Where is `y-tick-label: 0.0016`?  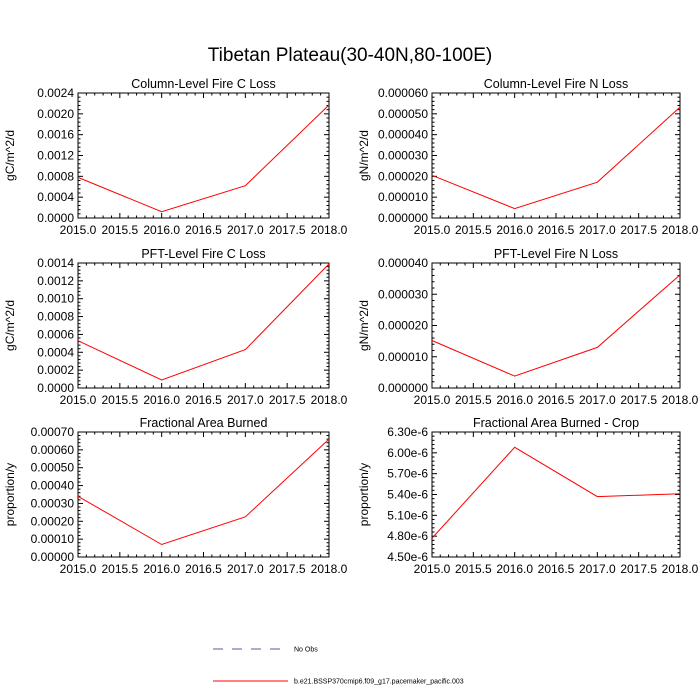
y-tick-label: 0.0016 is located at coordinates (55, 135).